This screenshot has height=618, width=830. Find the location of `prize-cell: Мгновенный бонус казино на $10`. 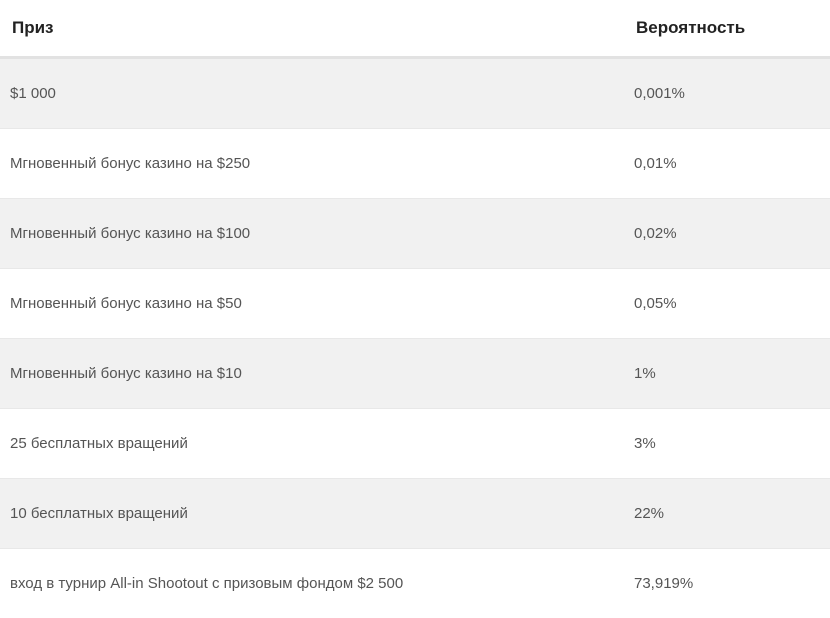

prize-cell: Мгновенный бонус казино на $10 is located at coordinates (312, 374).